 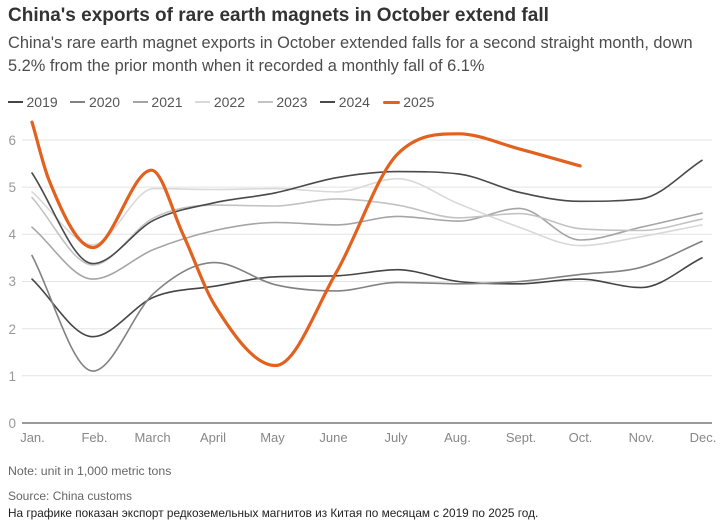 What do you see at coordinates (213, 437) in the screenshot?
I see `svg-text: April` at bounding box center [213, 437].